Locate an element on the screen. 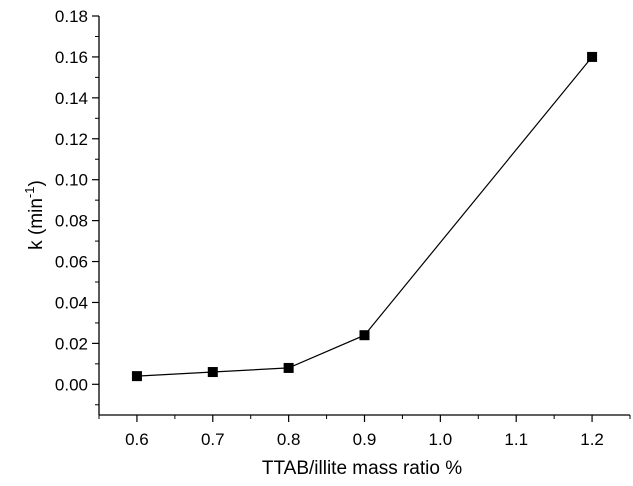  y-tick-label: 0.02 is located at coordinates (71, 343).